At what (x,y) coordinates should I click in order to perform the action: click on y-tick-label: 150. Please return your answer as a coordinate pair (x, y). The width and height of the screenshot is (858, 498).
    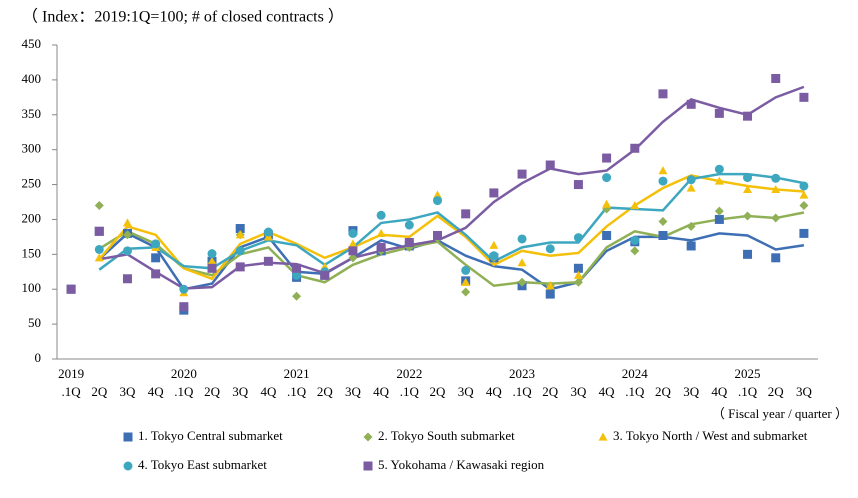
    Looking at the image, I should click on (32, 252).